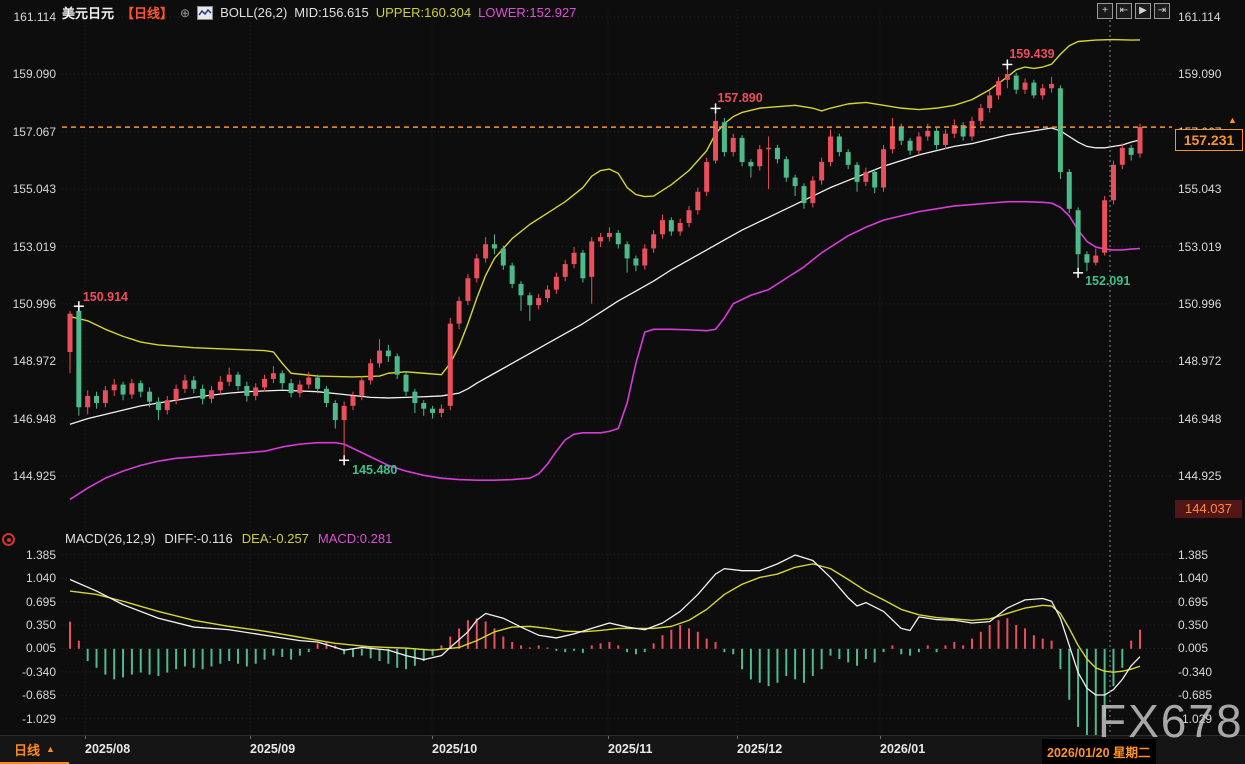  Describe the element at coordinates (50, 749) in the screenshot. I see `chevron-up-icon: ▲` at that location.